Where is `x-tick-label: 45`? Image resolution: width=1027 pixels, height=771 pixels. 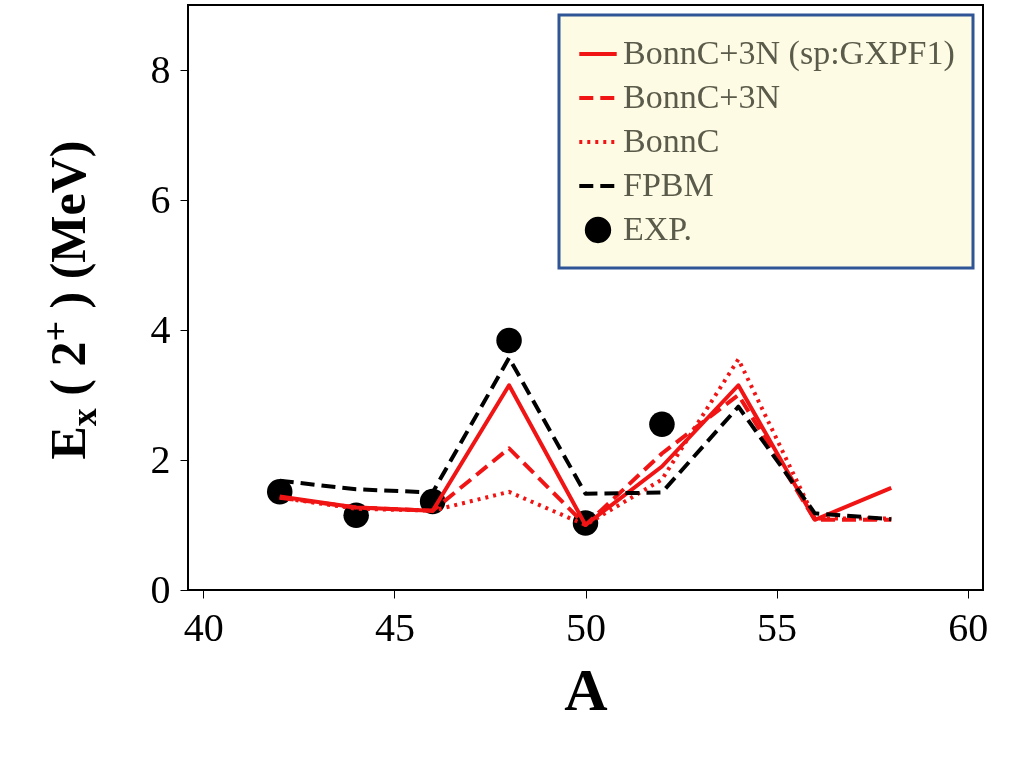 x-tick-label: 45 is located at coordinates (394, 627).